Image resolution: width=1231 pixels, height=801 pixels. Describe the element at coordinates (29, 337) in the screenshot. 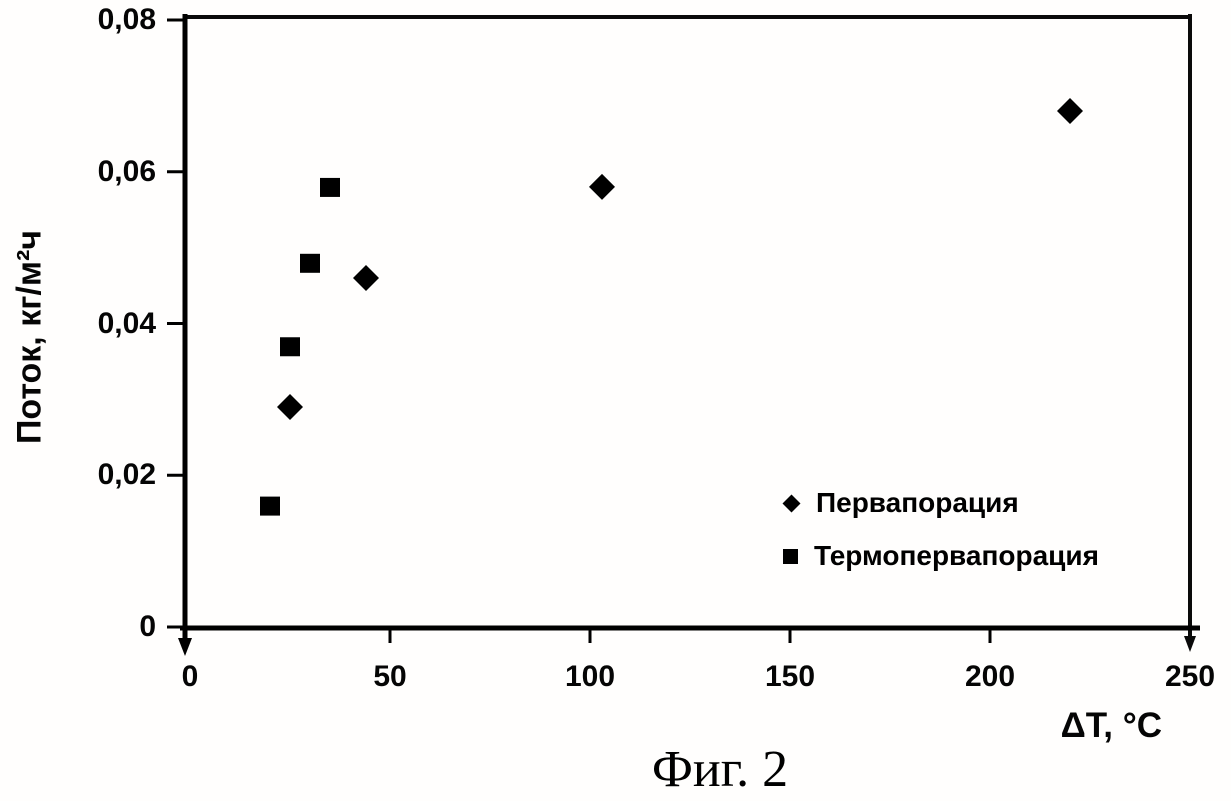

I see `y-axis-label: Поток, кг/м²ч` at that location.